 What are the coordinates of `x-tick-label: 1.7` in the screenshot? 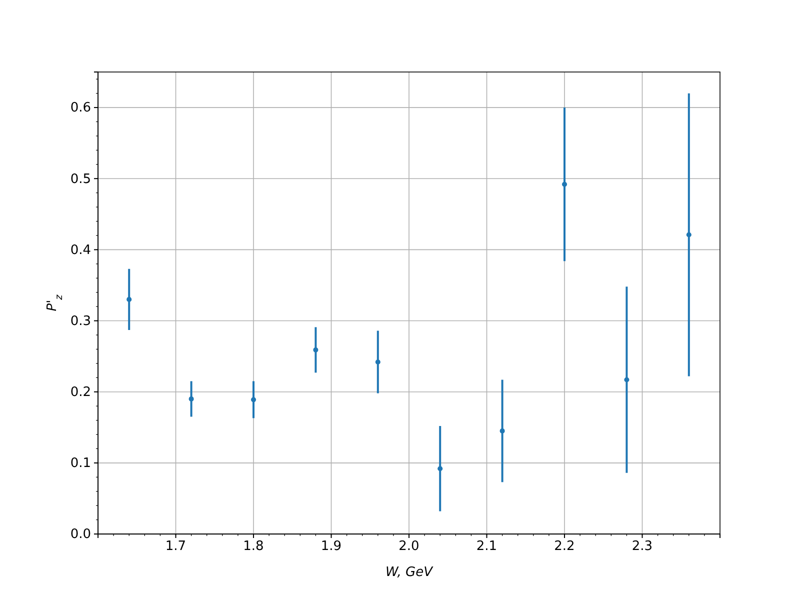 It's located at (175, 546).